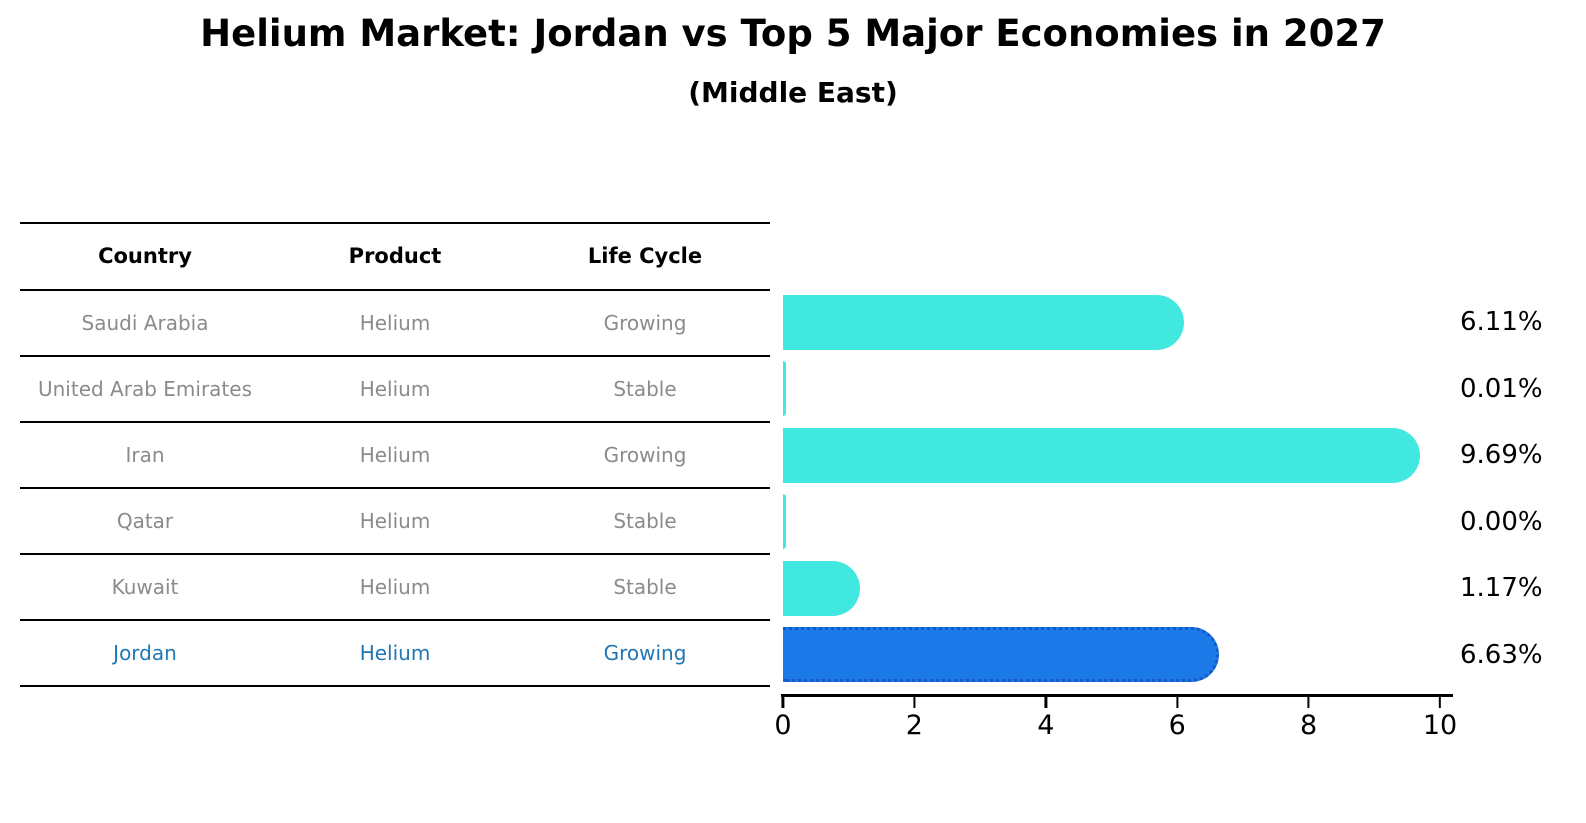 The height and width of the screenshot is (823, 1586). Describe the element at coordinates (783, 725) in the screenshot. I see `tick-label: 0` at that location.